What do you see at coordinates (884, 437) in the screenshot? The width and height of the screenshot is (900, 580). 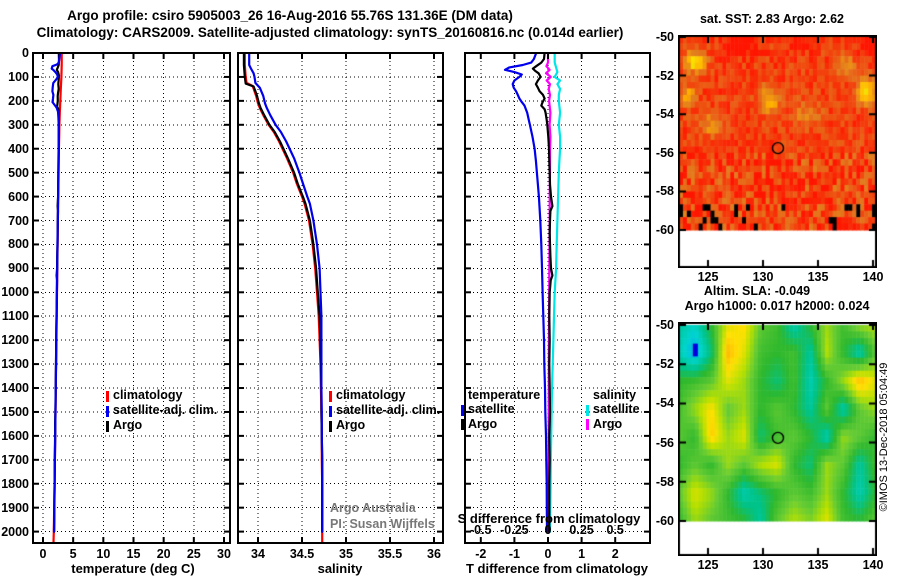 I see `imos-watermark: ©IMOS 13-Dec-2018 05:04:49` at bounding box center [884, 437].